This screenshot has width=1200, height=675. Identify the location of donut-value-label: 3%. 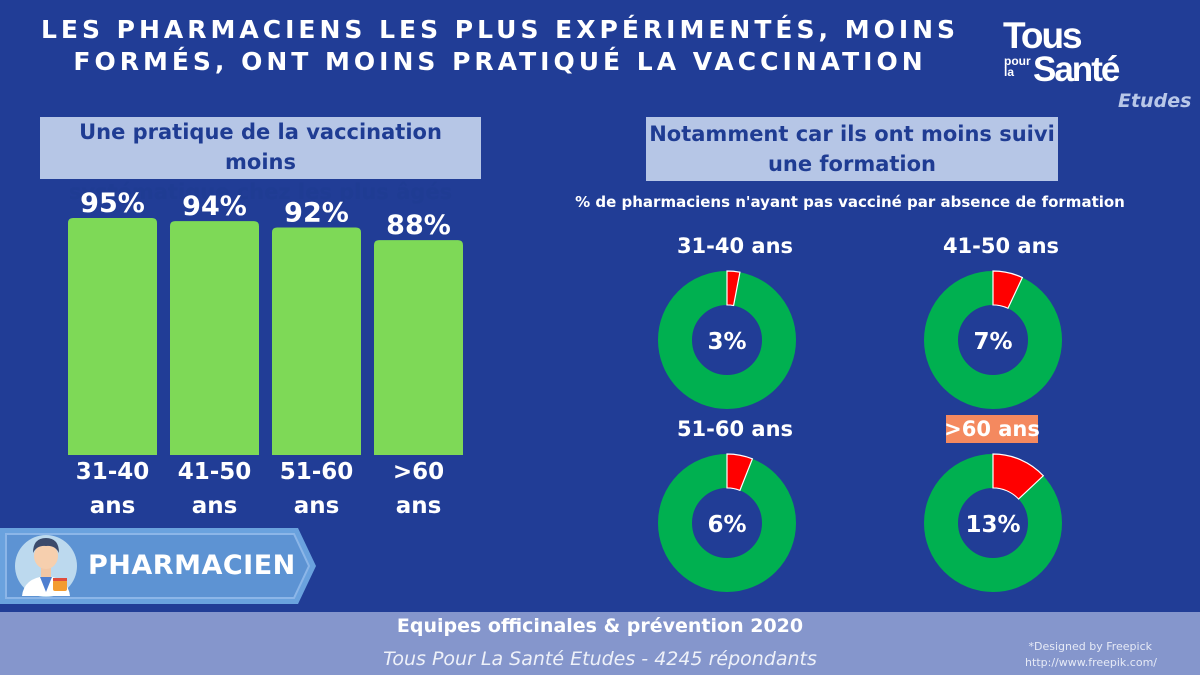
(726, 342).